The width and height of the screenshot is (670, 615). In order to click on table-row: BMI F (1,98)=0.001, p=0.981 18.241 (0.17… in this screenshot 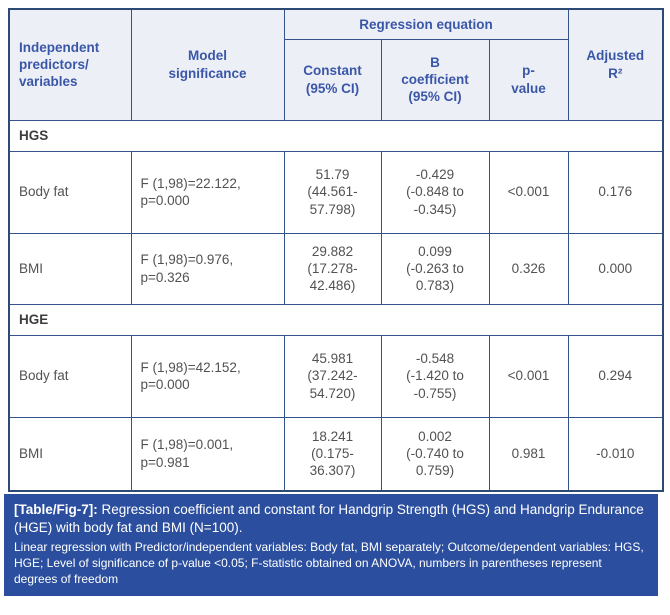, I will do `click(336, 454)`.